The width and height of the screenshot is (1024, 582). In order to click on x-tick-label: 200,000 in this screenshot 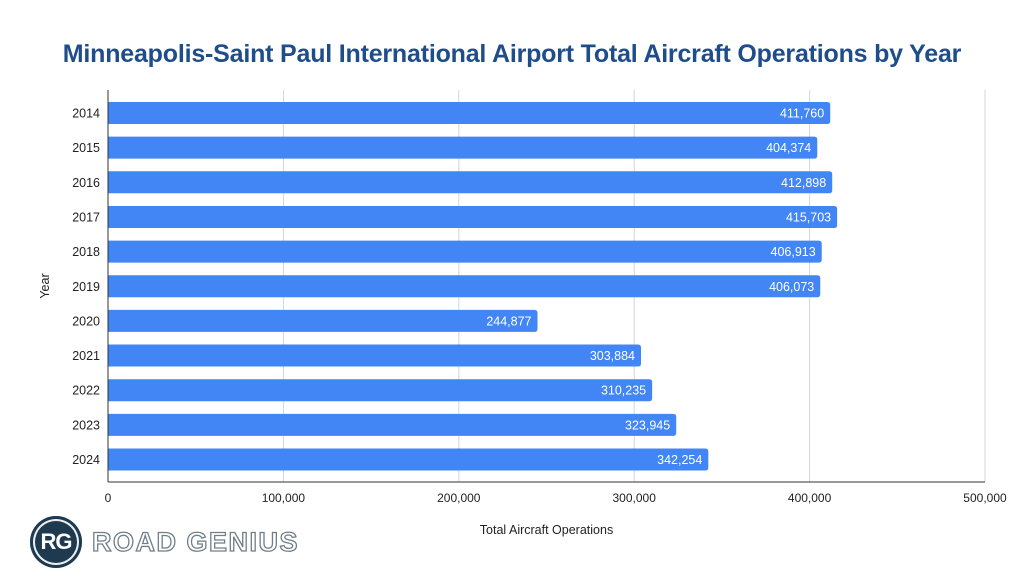, I will do `click(459, 498)`.